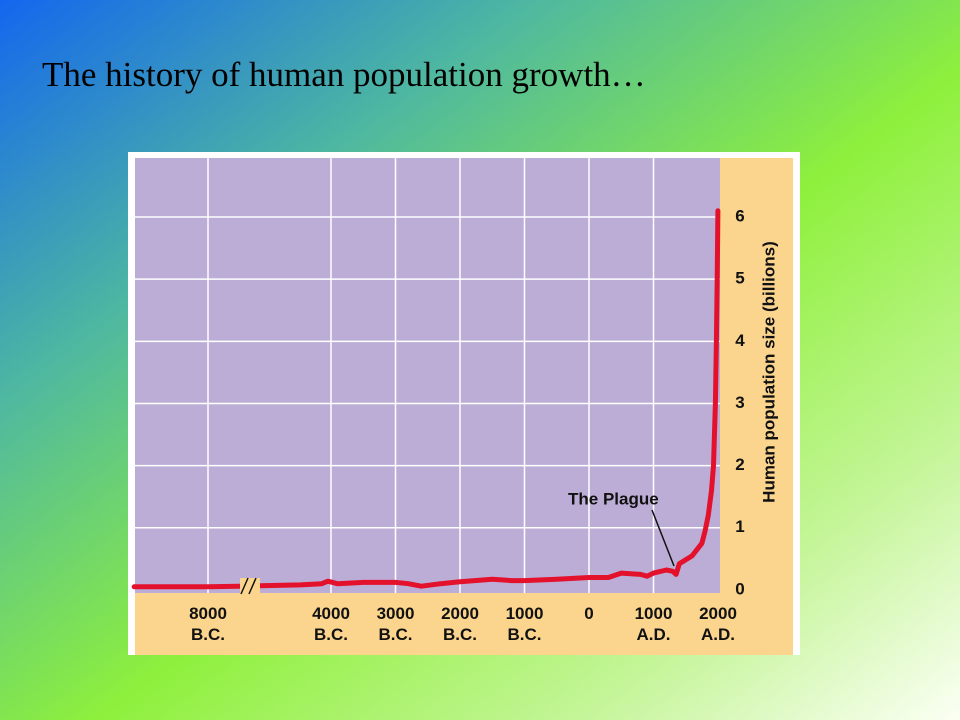 The height and width of the screenshot is (720, 960). Describe the element at coordinates (331, 624) in the screenshot. I see `x-tick-label: 4000 B.C.` at that location.